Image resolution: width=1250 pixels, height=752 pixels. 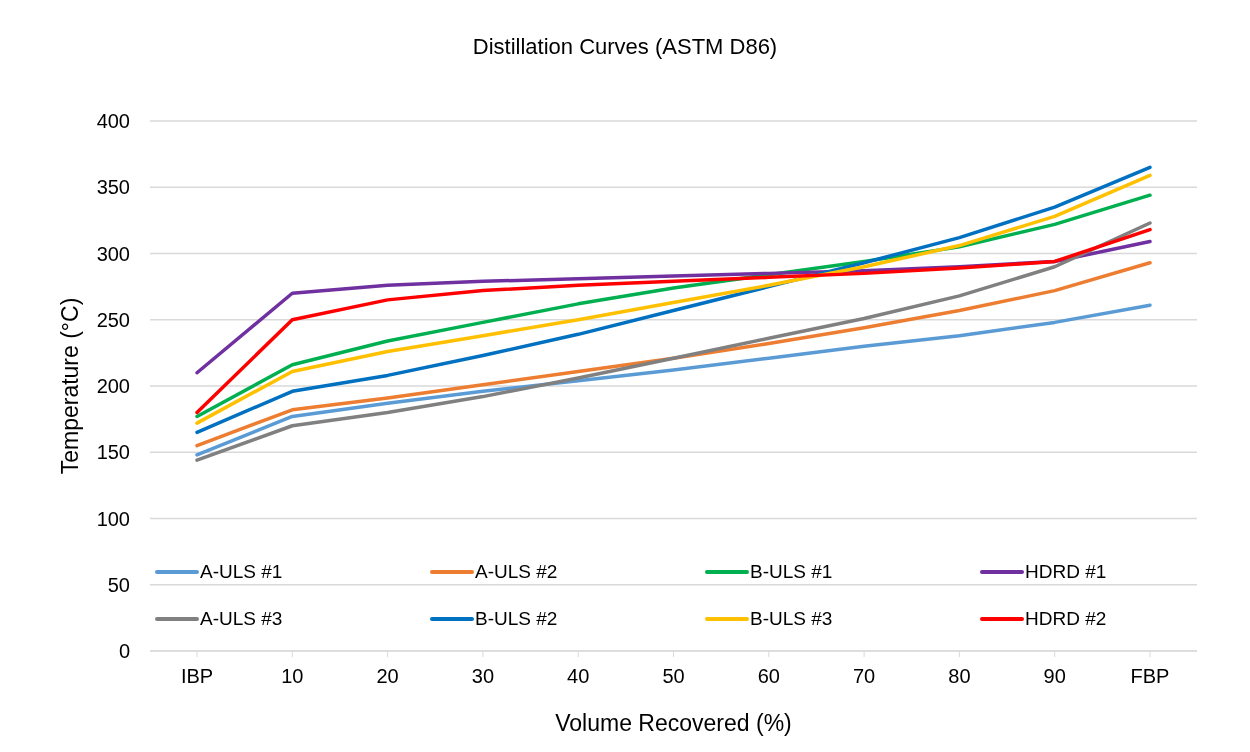 What do you see at coordinates (864, 676) in the screenshot?
I see `x-tick-label: 70` at bounding box center [864, 676].